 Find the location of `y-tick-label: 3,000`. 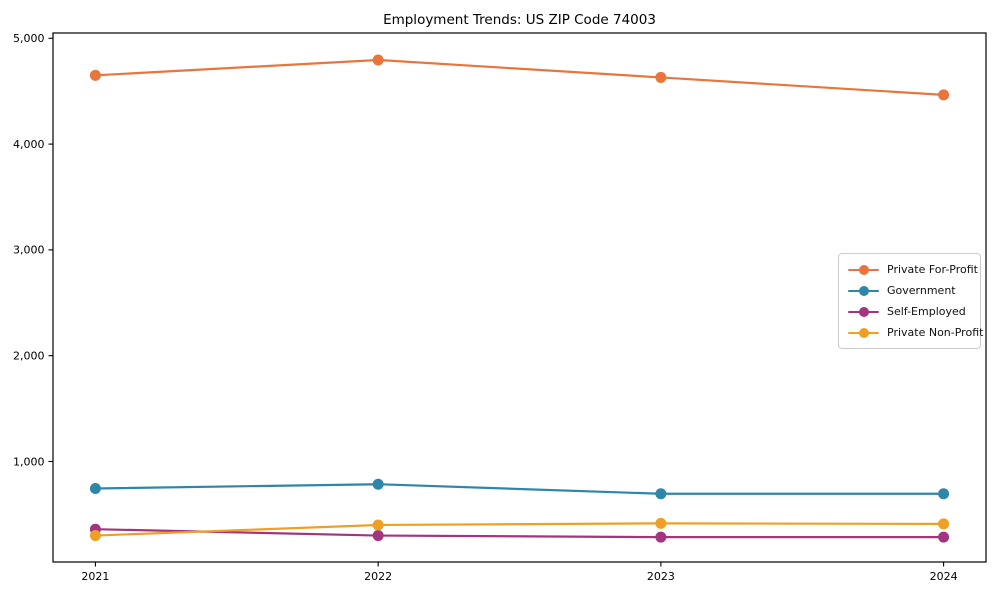

y-tick-label: 3,000 is located at coordinates (29, 250).